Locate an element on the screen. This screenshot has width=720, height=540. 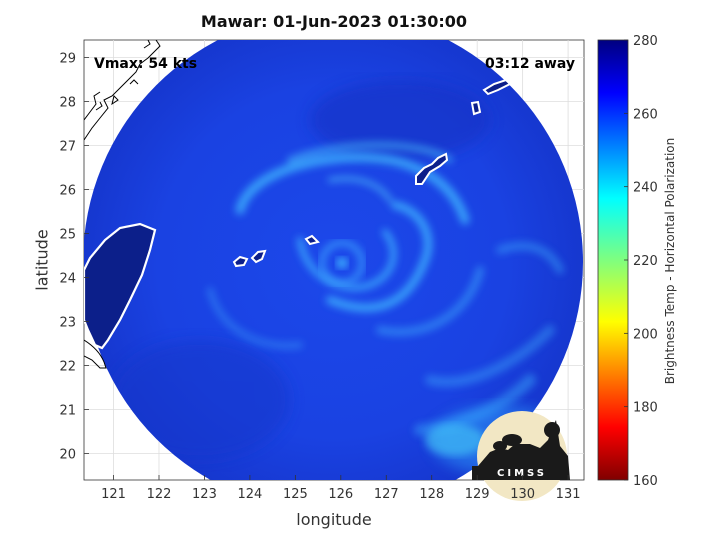
x-tick-label: 130 is located at coordinates (522, 494).